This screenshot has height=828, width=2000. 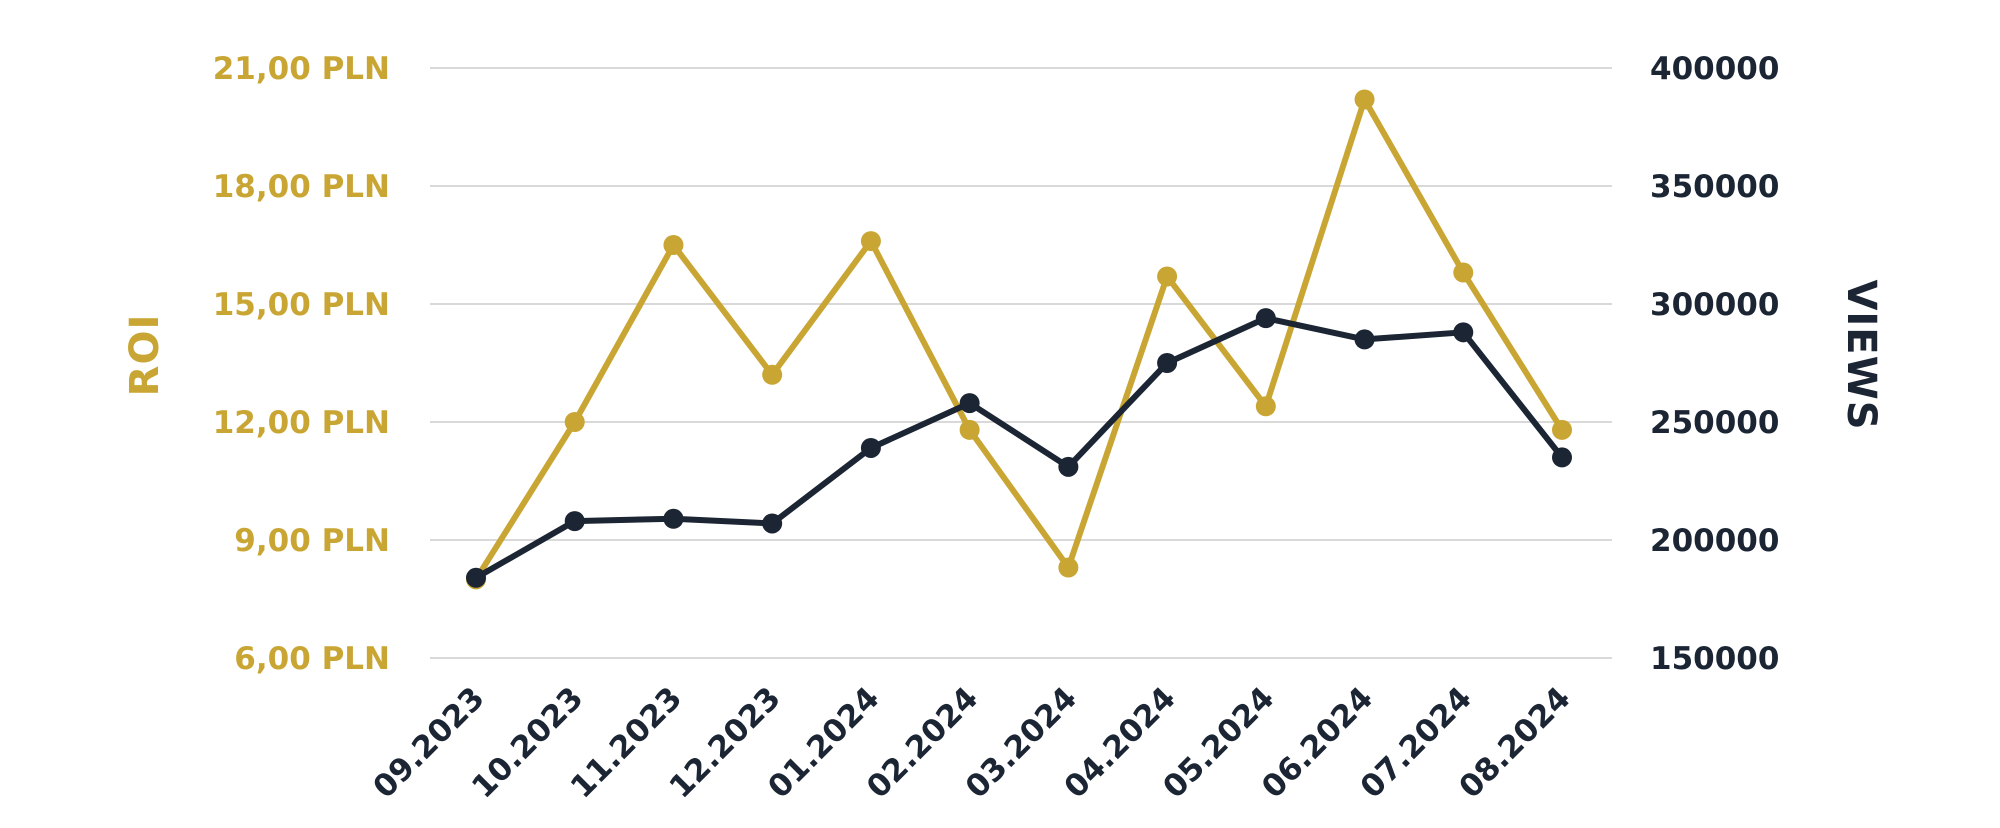 What do you see at coordinates (312, 659) in the screenshot?
I see `left-tick-label: 6,00 PLN` at bounding box center [312, 659].